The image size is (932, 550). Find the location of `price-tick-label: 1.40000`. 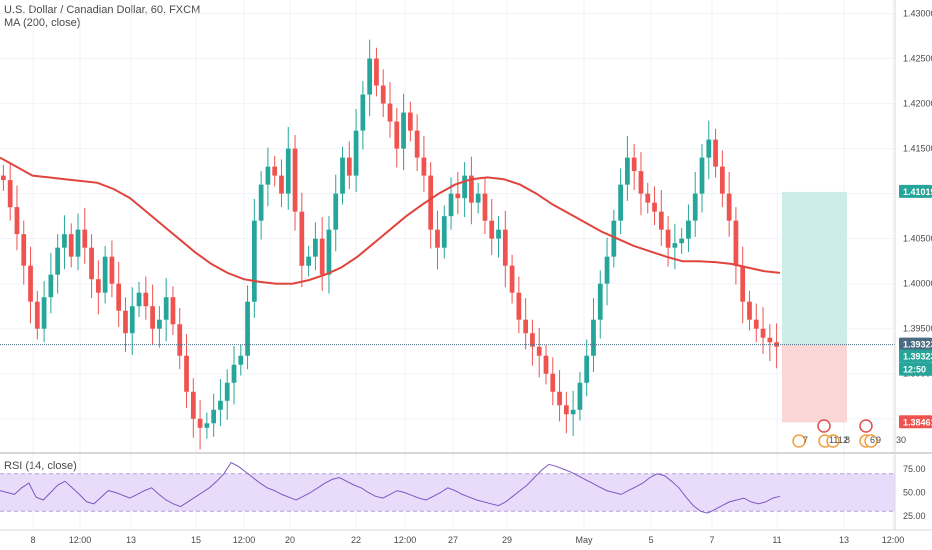

price-tick-label: 1.40000 is located at coordinates (917, 284).